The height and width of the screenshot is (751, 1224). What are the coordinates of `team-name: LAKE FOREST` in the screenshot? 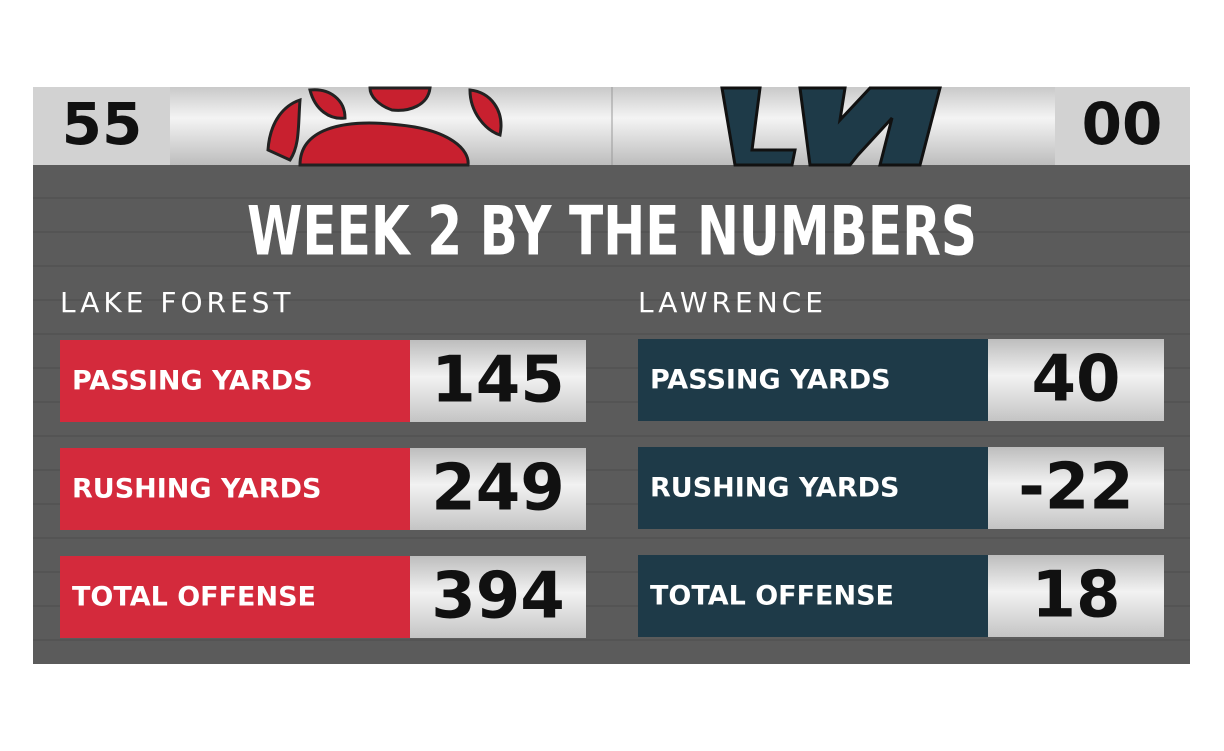 It's located at (177, 302).